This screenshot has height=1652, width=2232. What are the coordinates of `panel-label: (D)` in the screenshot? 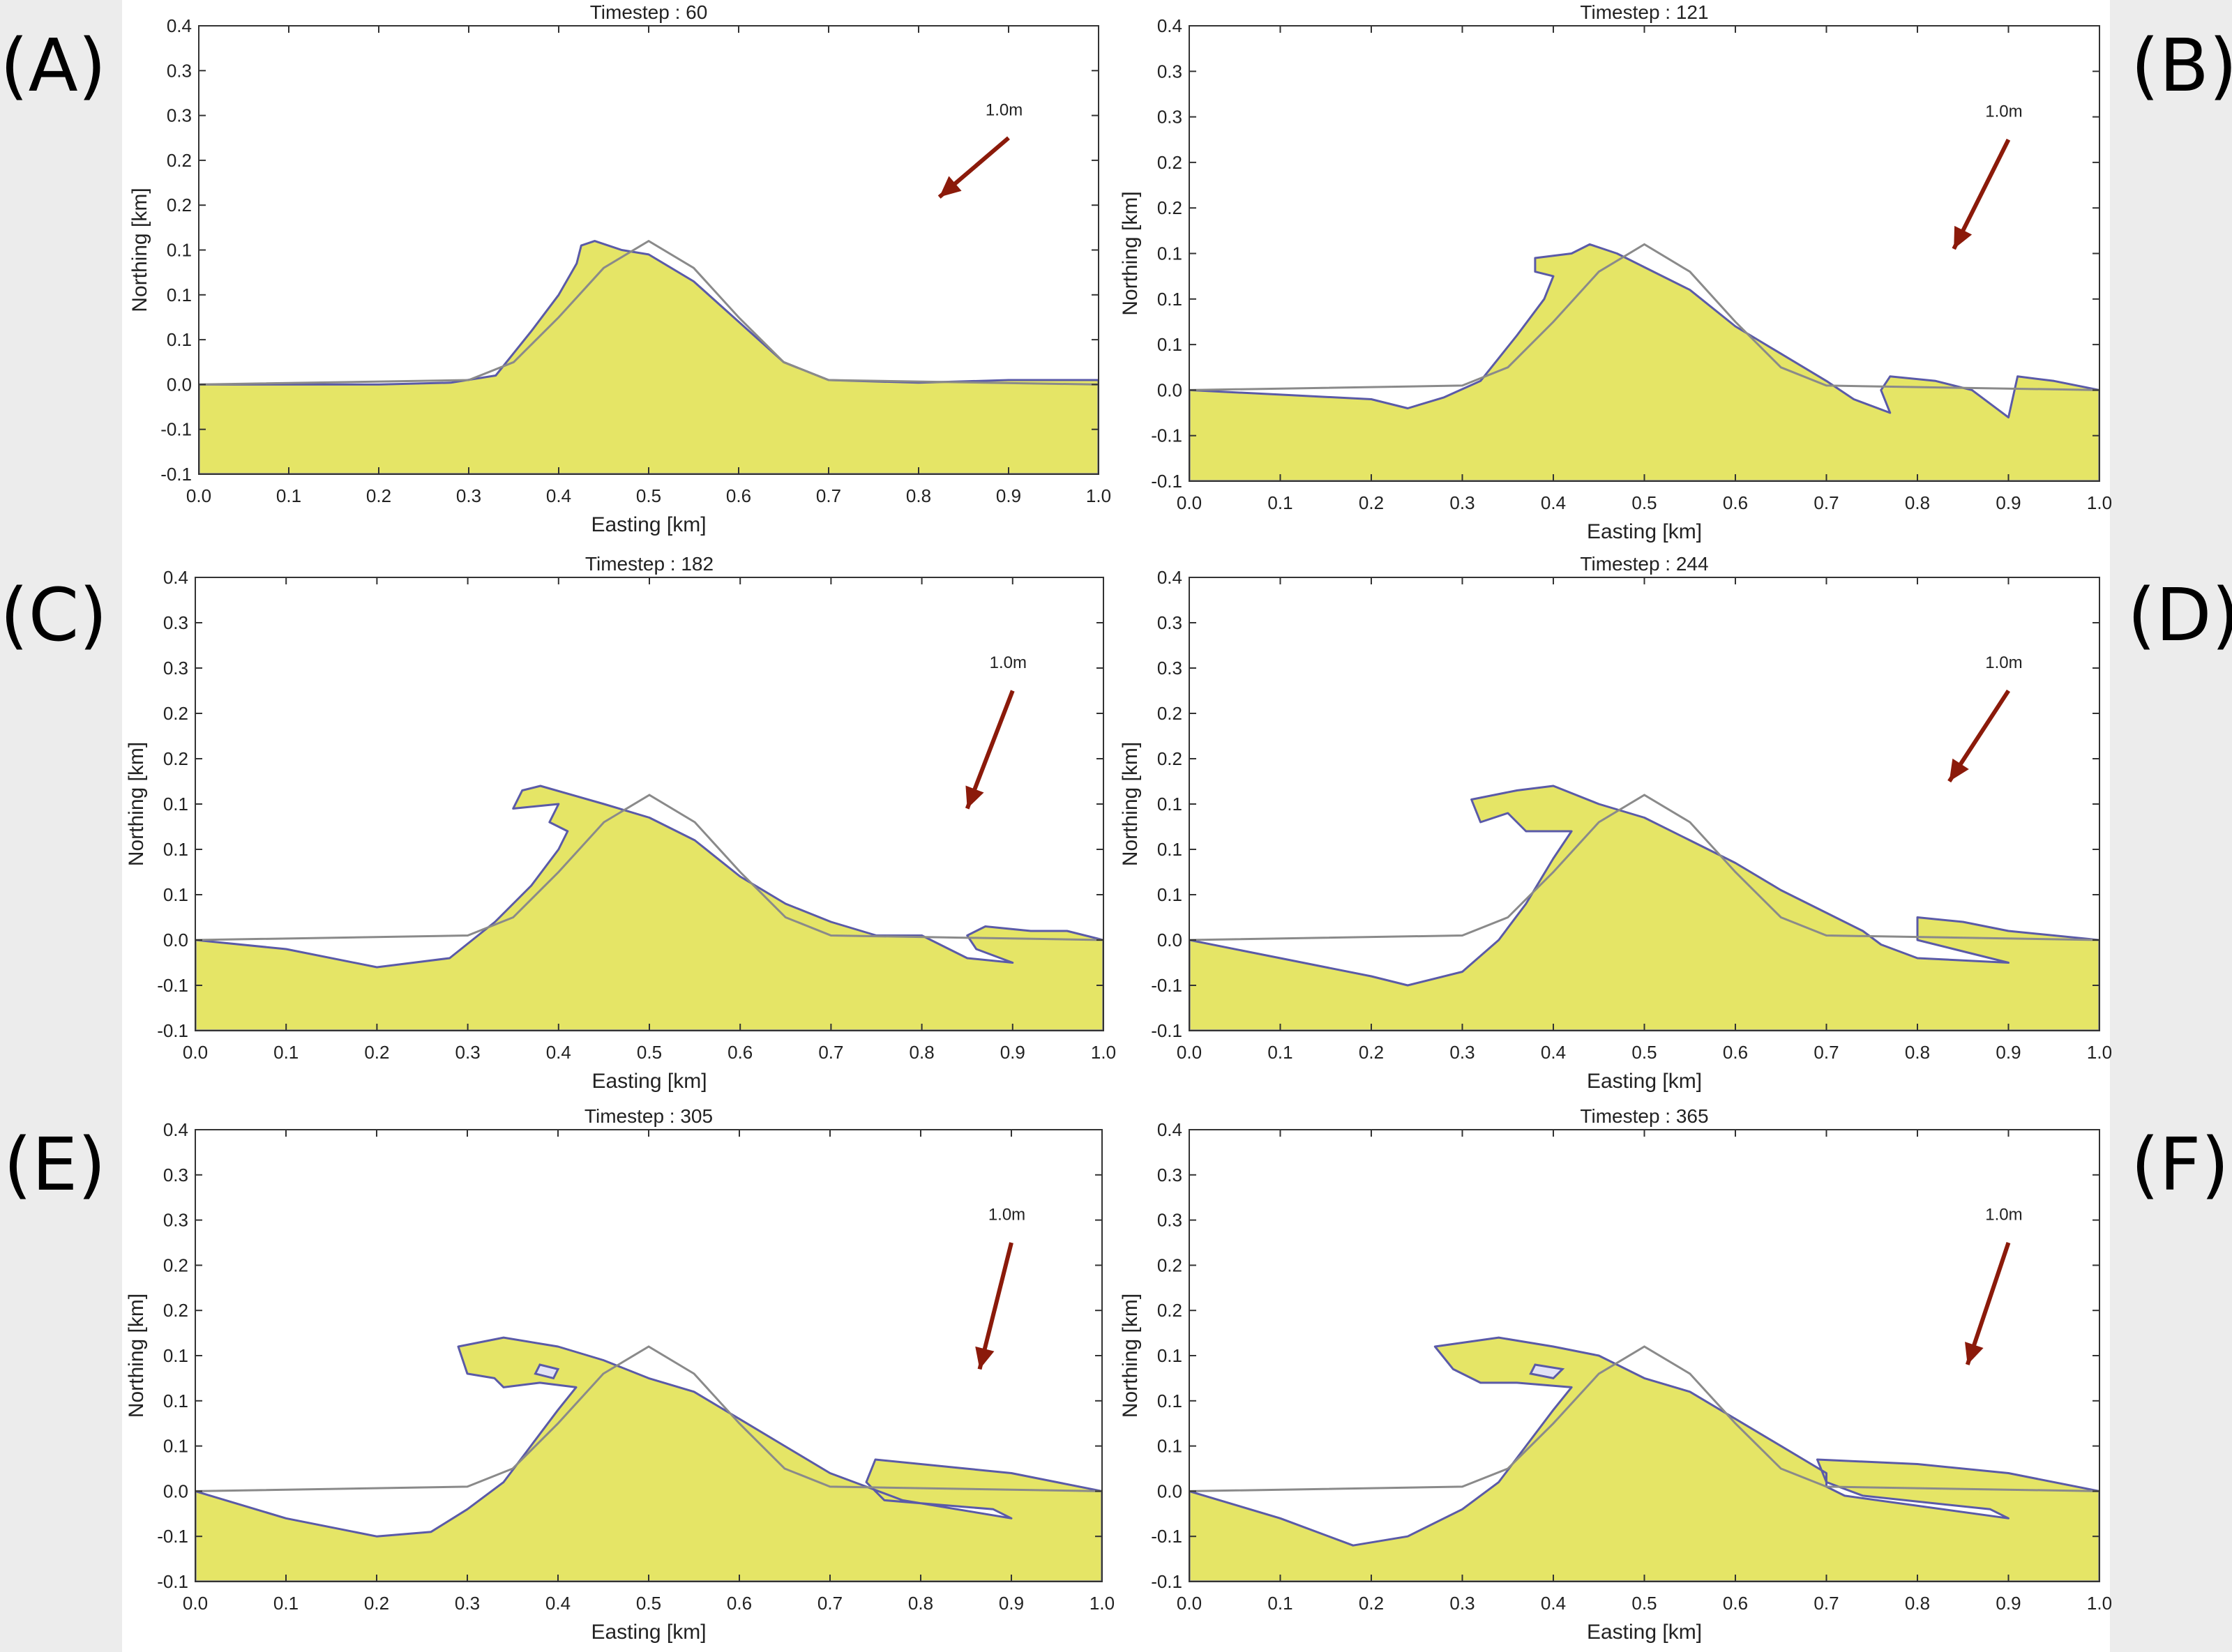 It's located at (2179, 615).